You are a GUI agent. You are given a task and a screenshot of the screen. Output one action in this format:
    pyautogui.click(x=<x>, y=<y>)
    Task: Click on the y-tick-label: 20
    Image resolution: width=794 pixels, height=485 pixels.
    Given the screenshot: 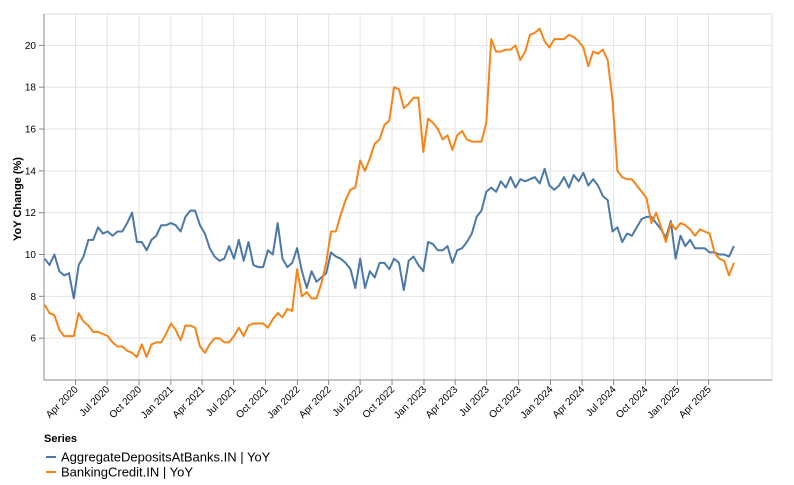 What is the action you would take?
    pyautogui.click(x=31, y=46)
    